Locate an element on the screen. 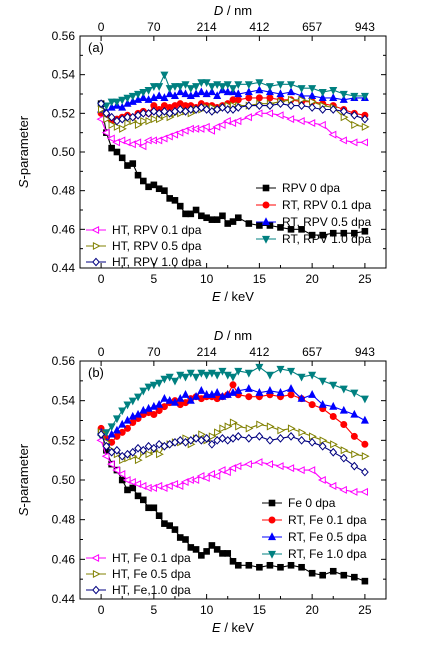  y-tick-label: 0.44 is located at coordinates (64, 599).